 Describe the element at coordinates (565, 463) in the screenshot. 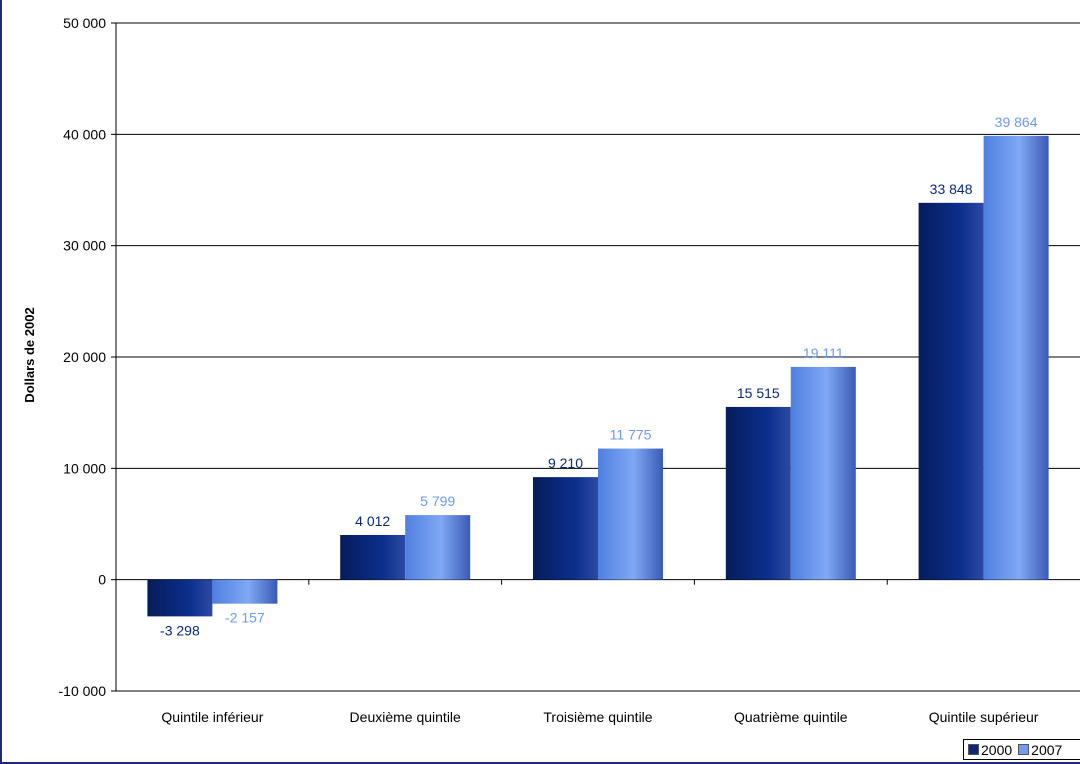

I see `data-label: 9 210` at that location.